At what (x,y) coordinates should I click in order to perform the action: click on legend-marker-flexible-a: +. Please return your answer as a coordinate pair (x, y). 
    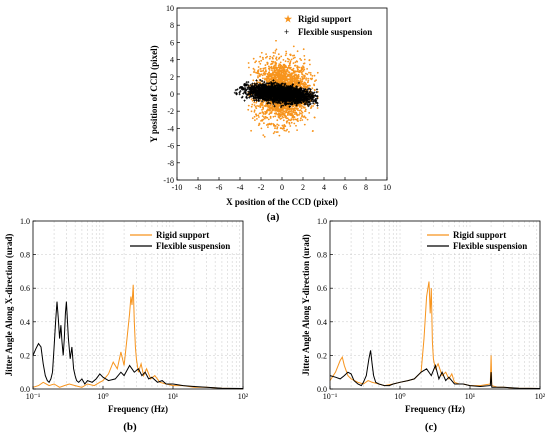
    Looking at the image, I should click on (286, 32).